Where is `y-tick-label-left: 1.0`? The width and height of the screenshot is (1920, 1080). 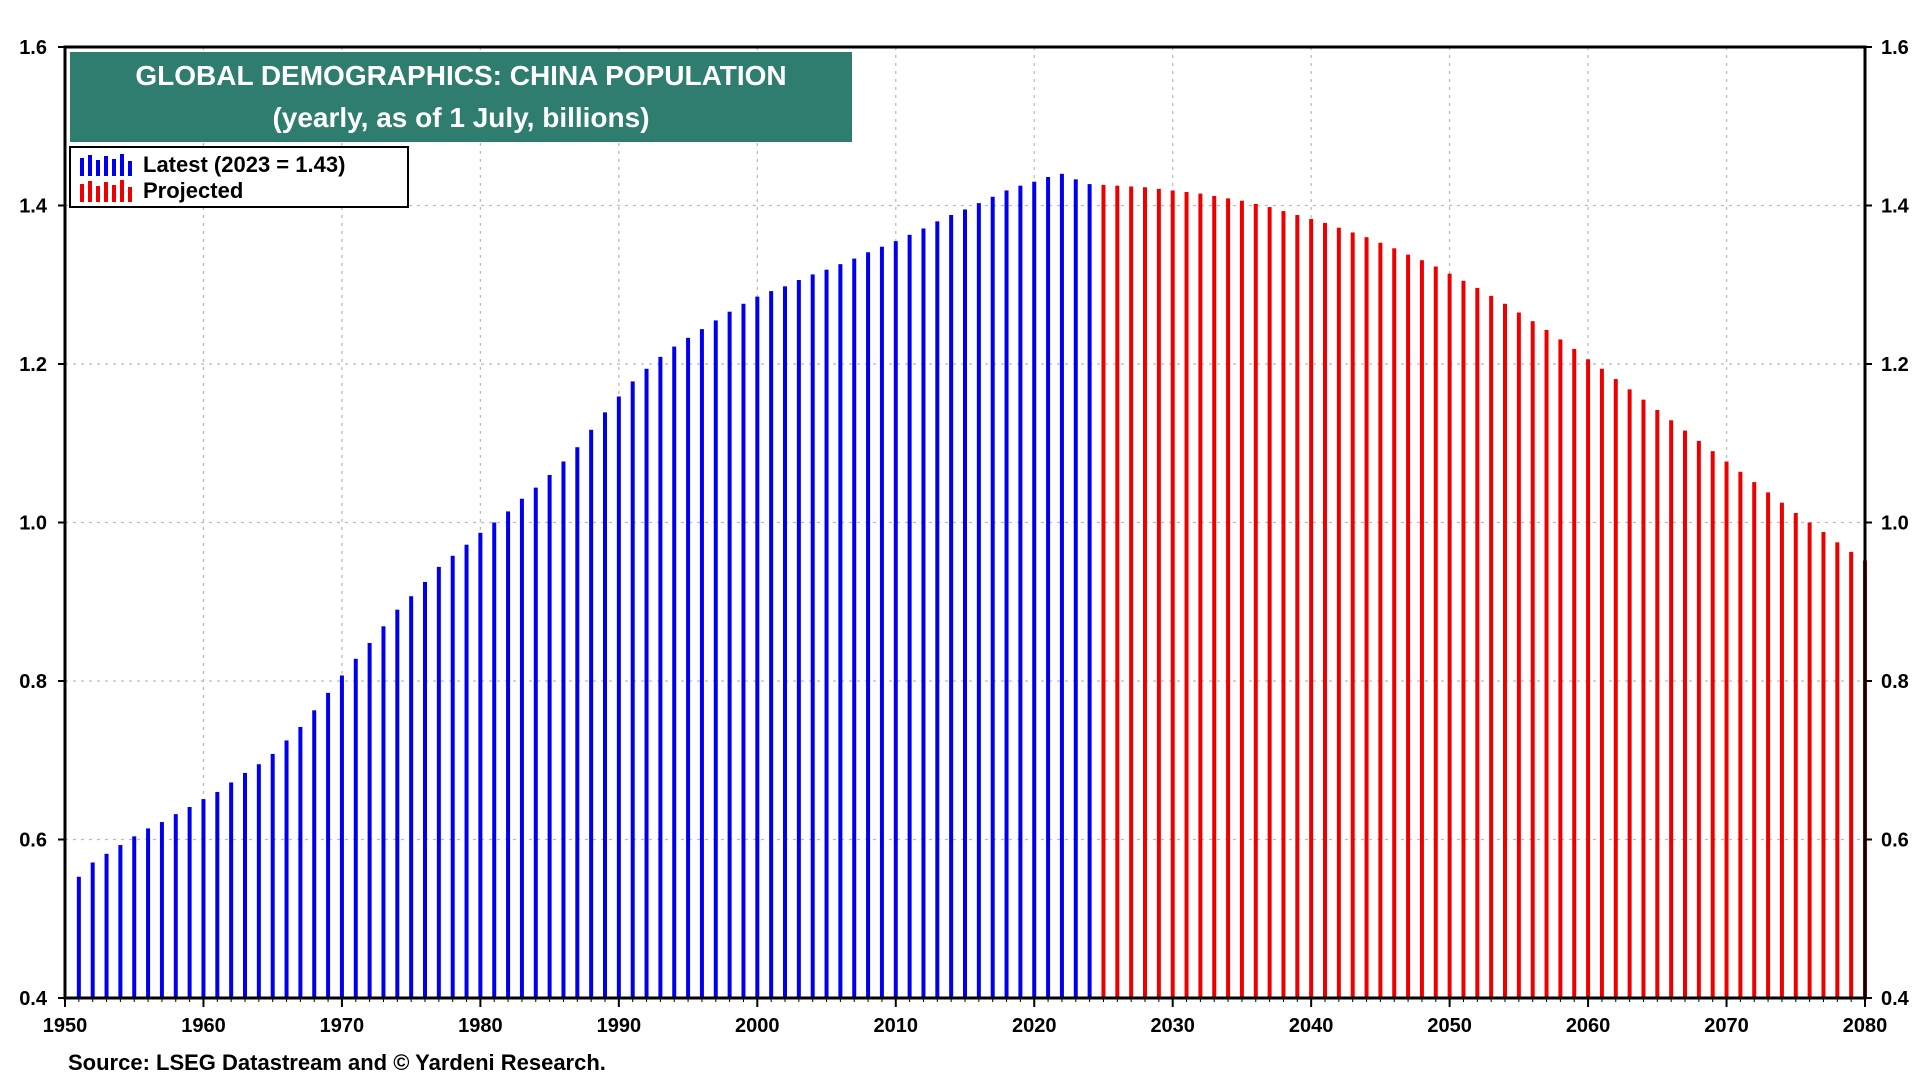
y-tick-label-left: 1.0 is located at coordinates (33, 524).